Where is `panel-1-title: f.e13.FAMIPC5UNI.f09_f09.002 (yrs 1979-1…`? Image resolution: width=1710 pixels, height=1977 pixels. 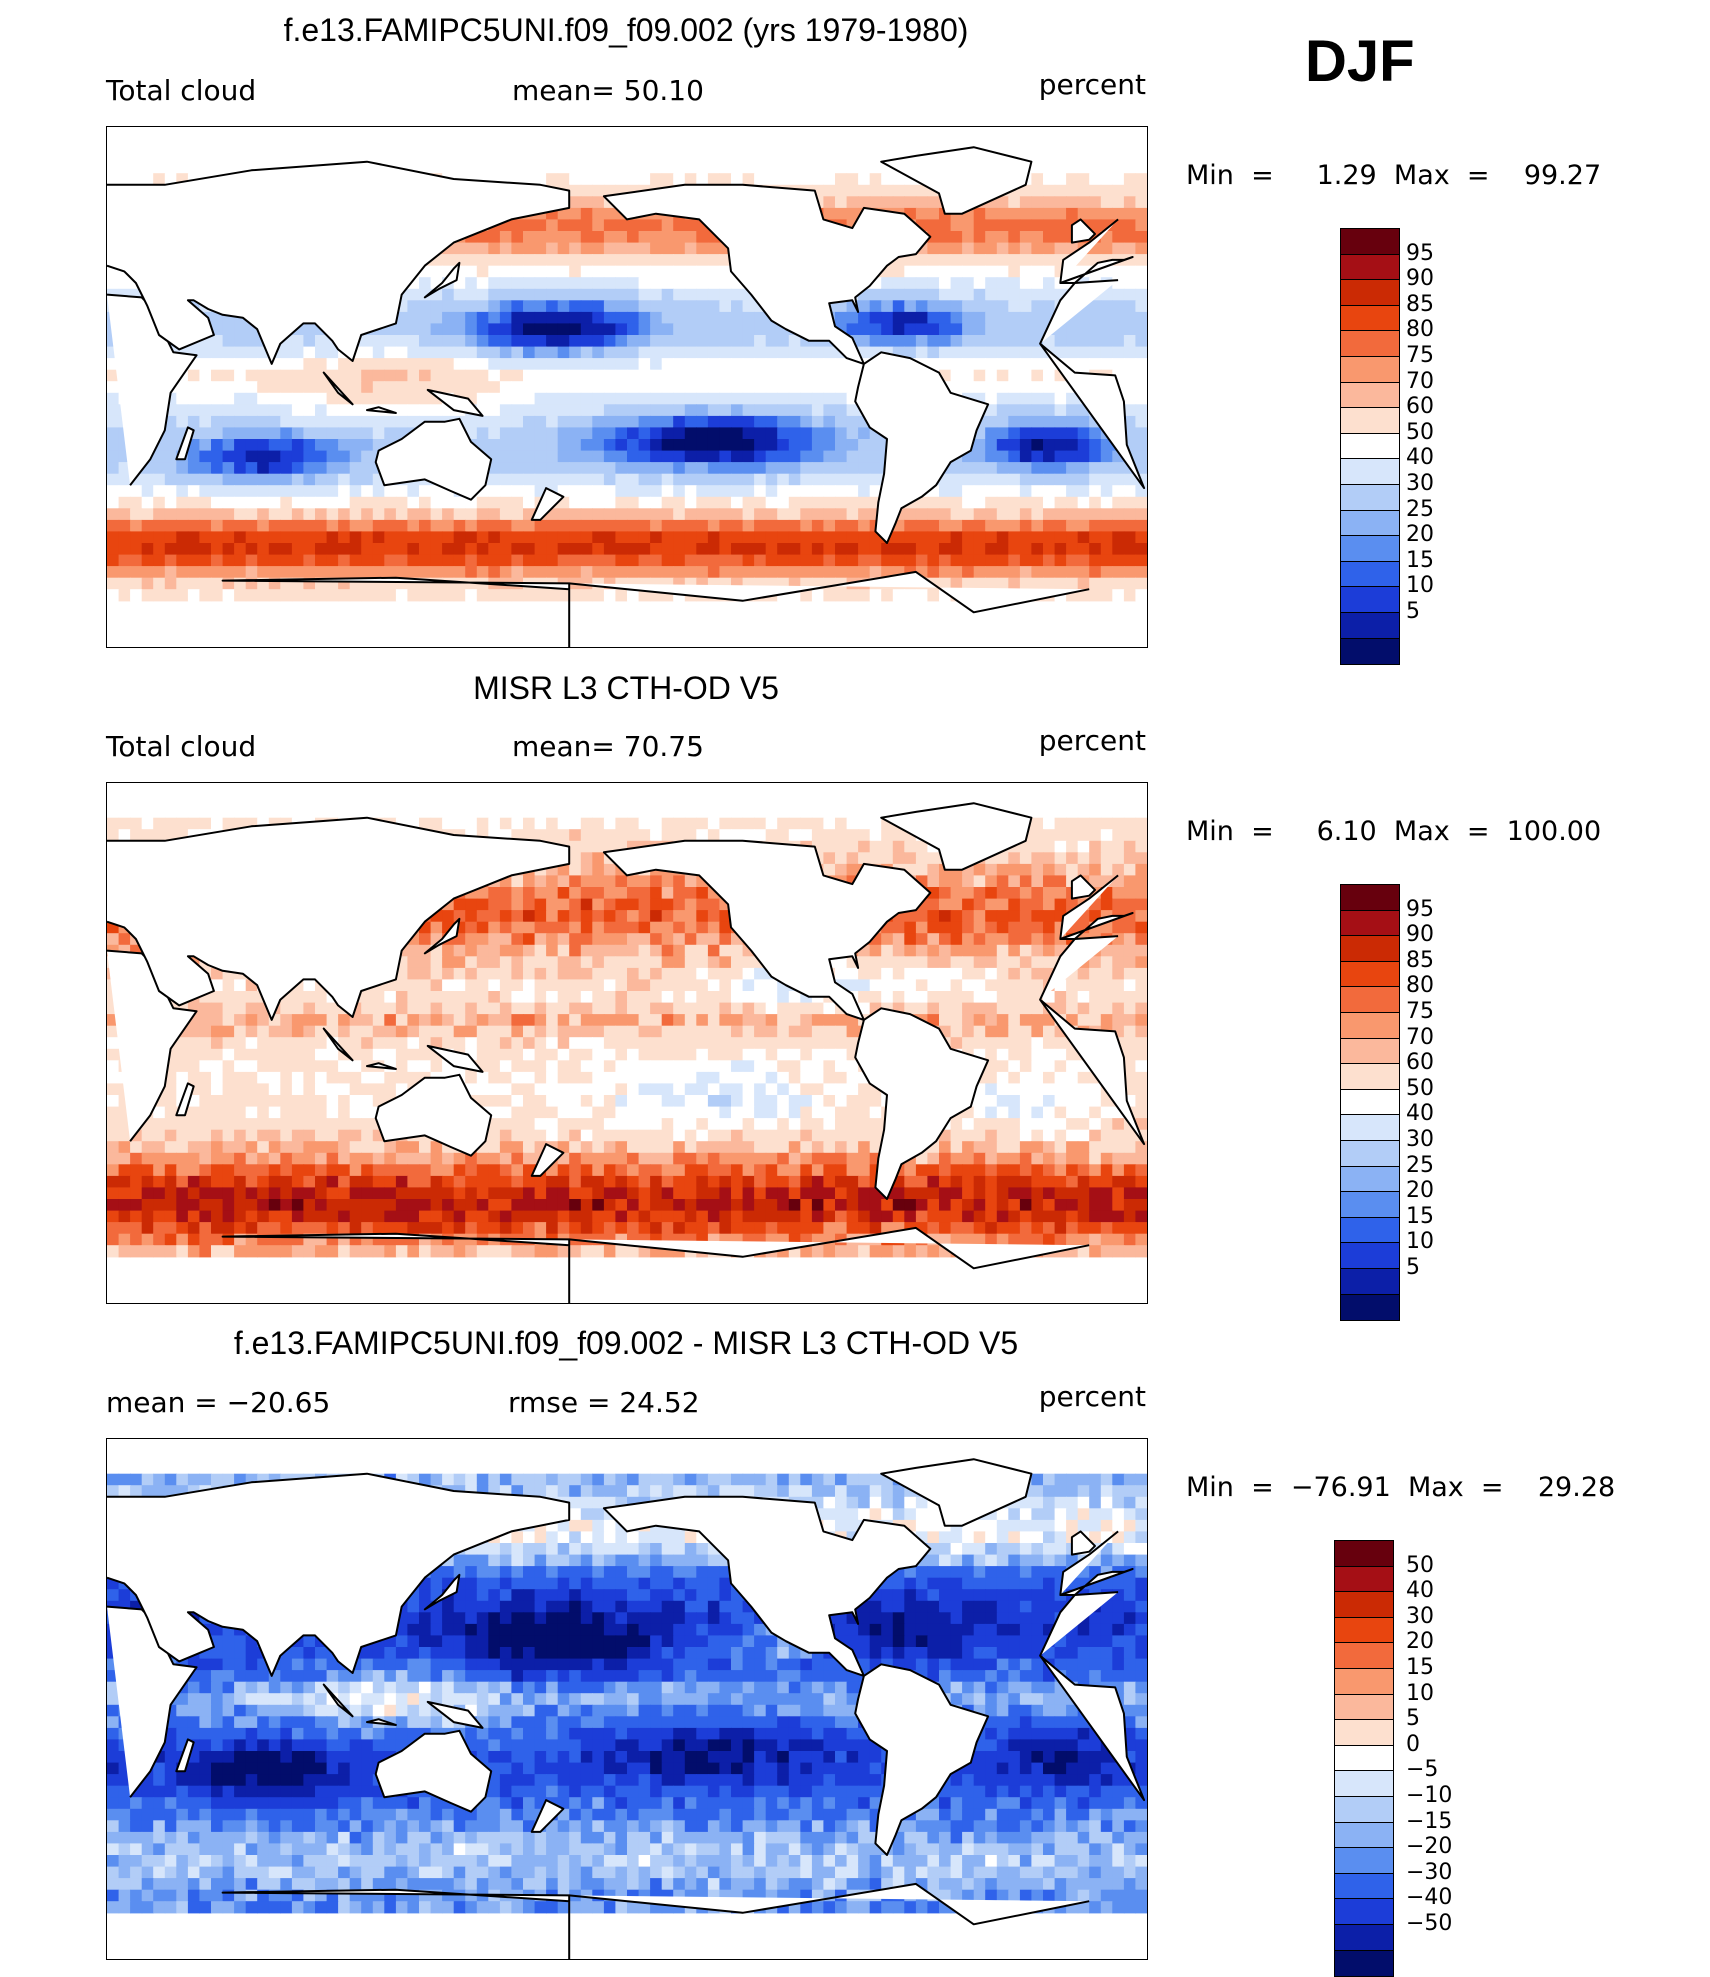 panel-1-title: f.e13.FAMIPC5UNI.f09_f09.002 (yrs 1979-1… is located at coordinates (626, 30).